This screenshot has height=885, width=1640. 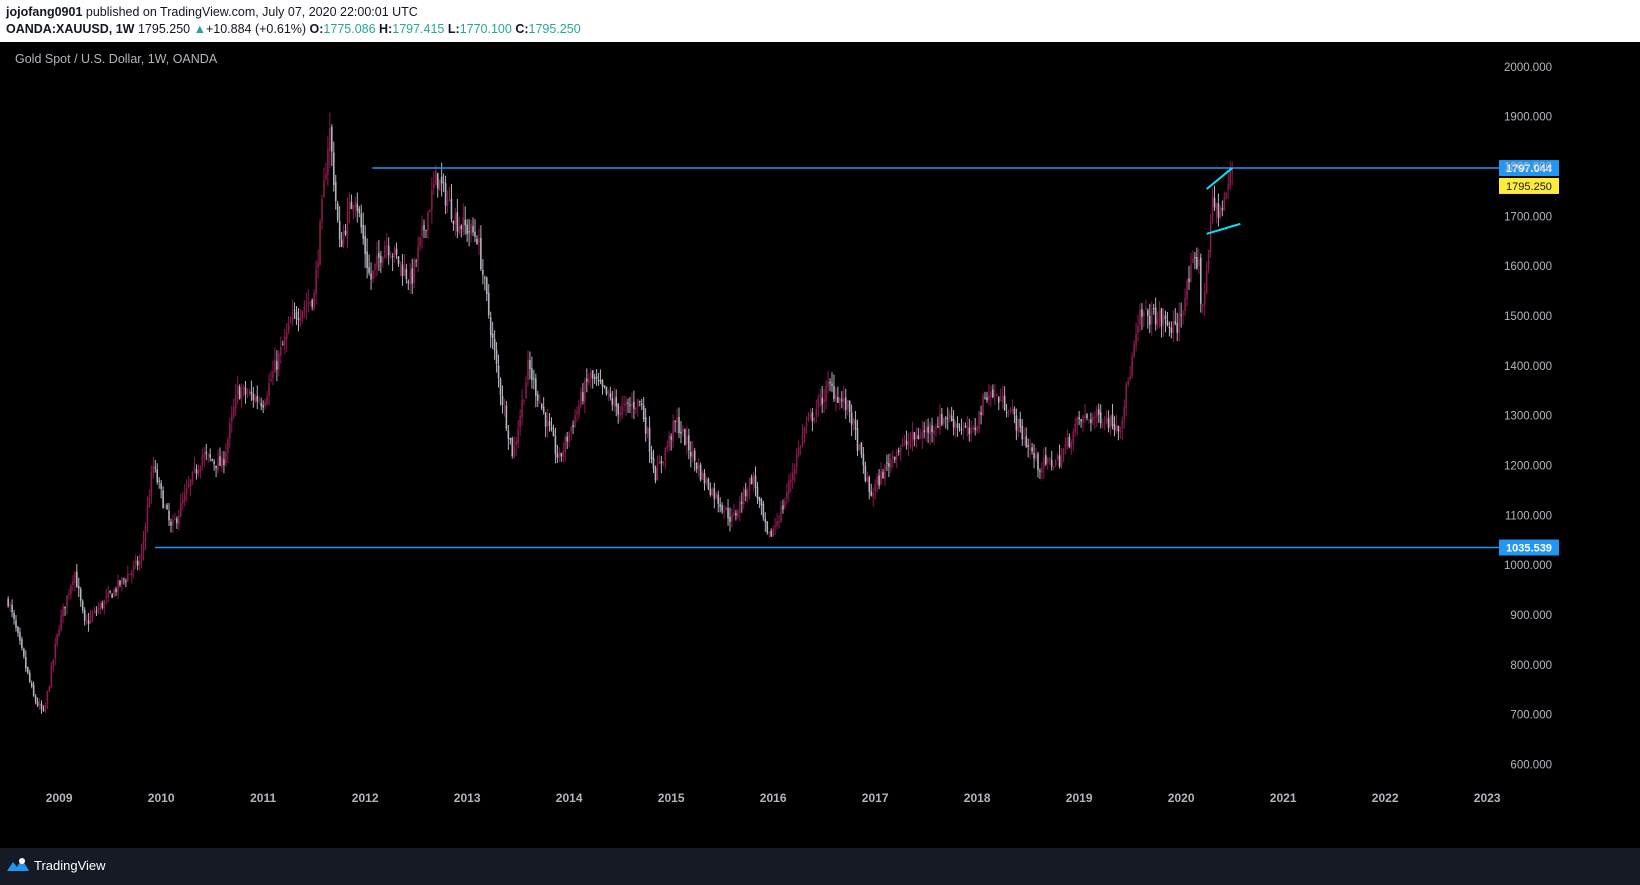 I want to click on author-link: jojofang0901, so click(x=44, y=12).